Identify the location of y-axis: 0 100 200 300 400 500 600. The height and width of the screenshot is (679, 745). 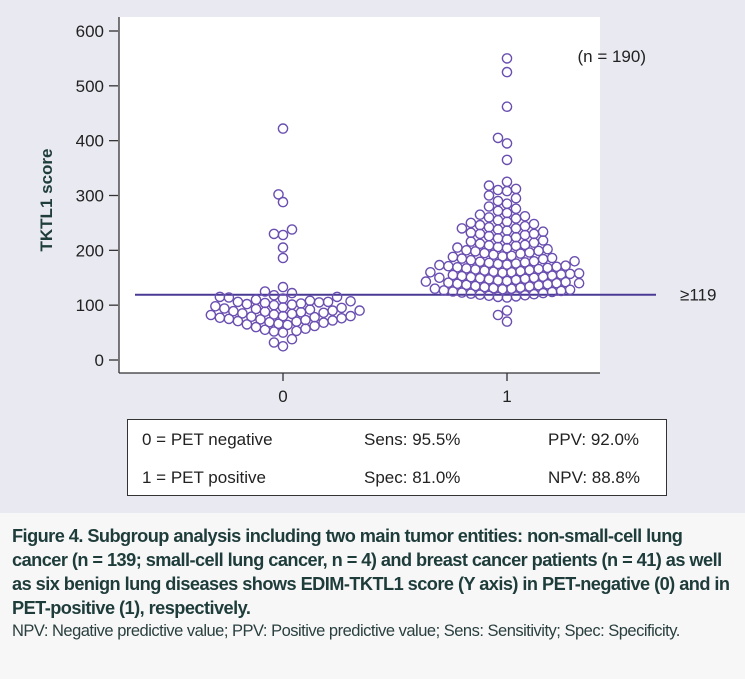
(98, 195).